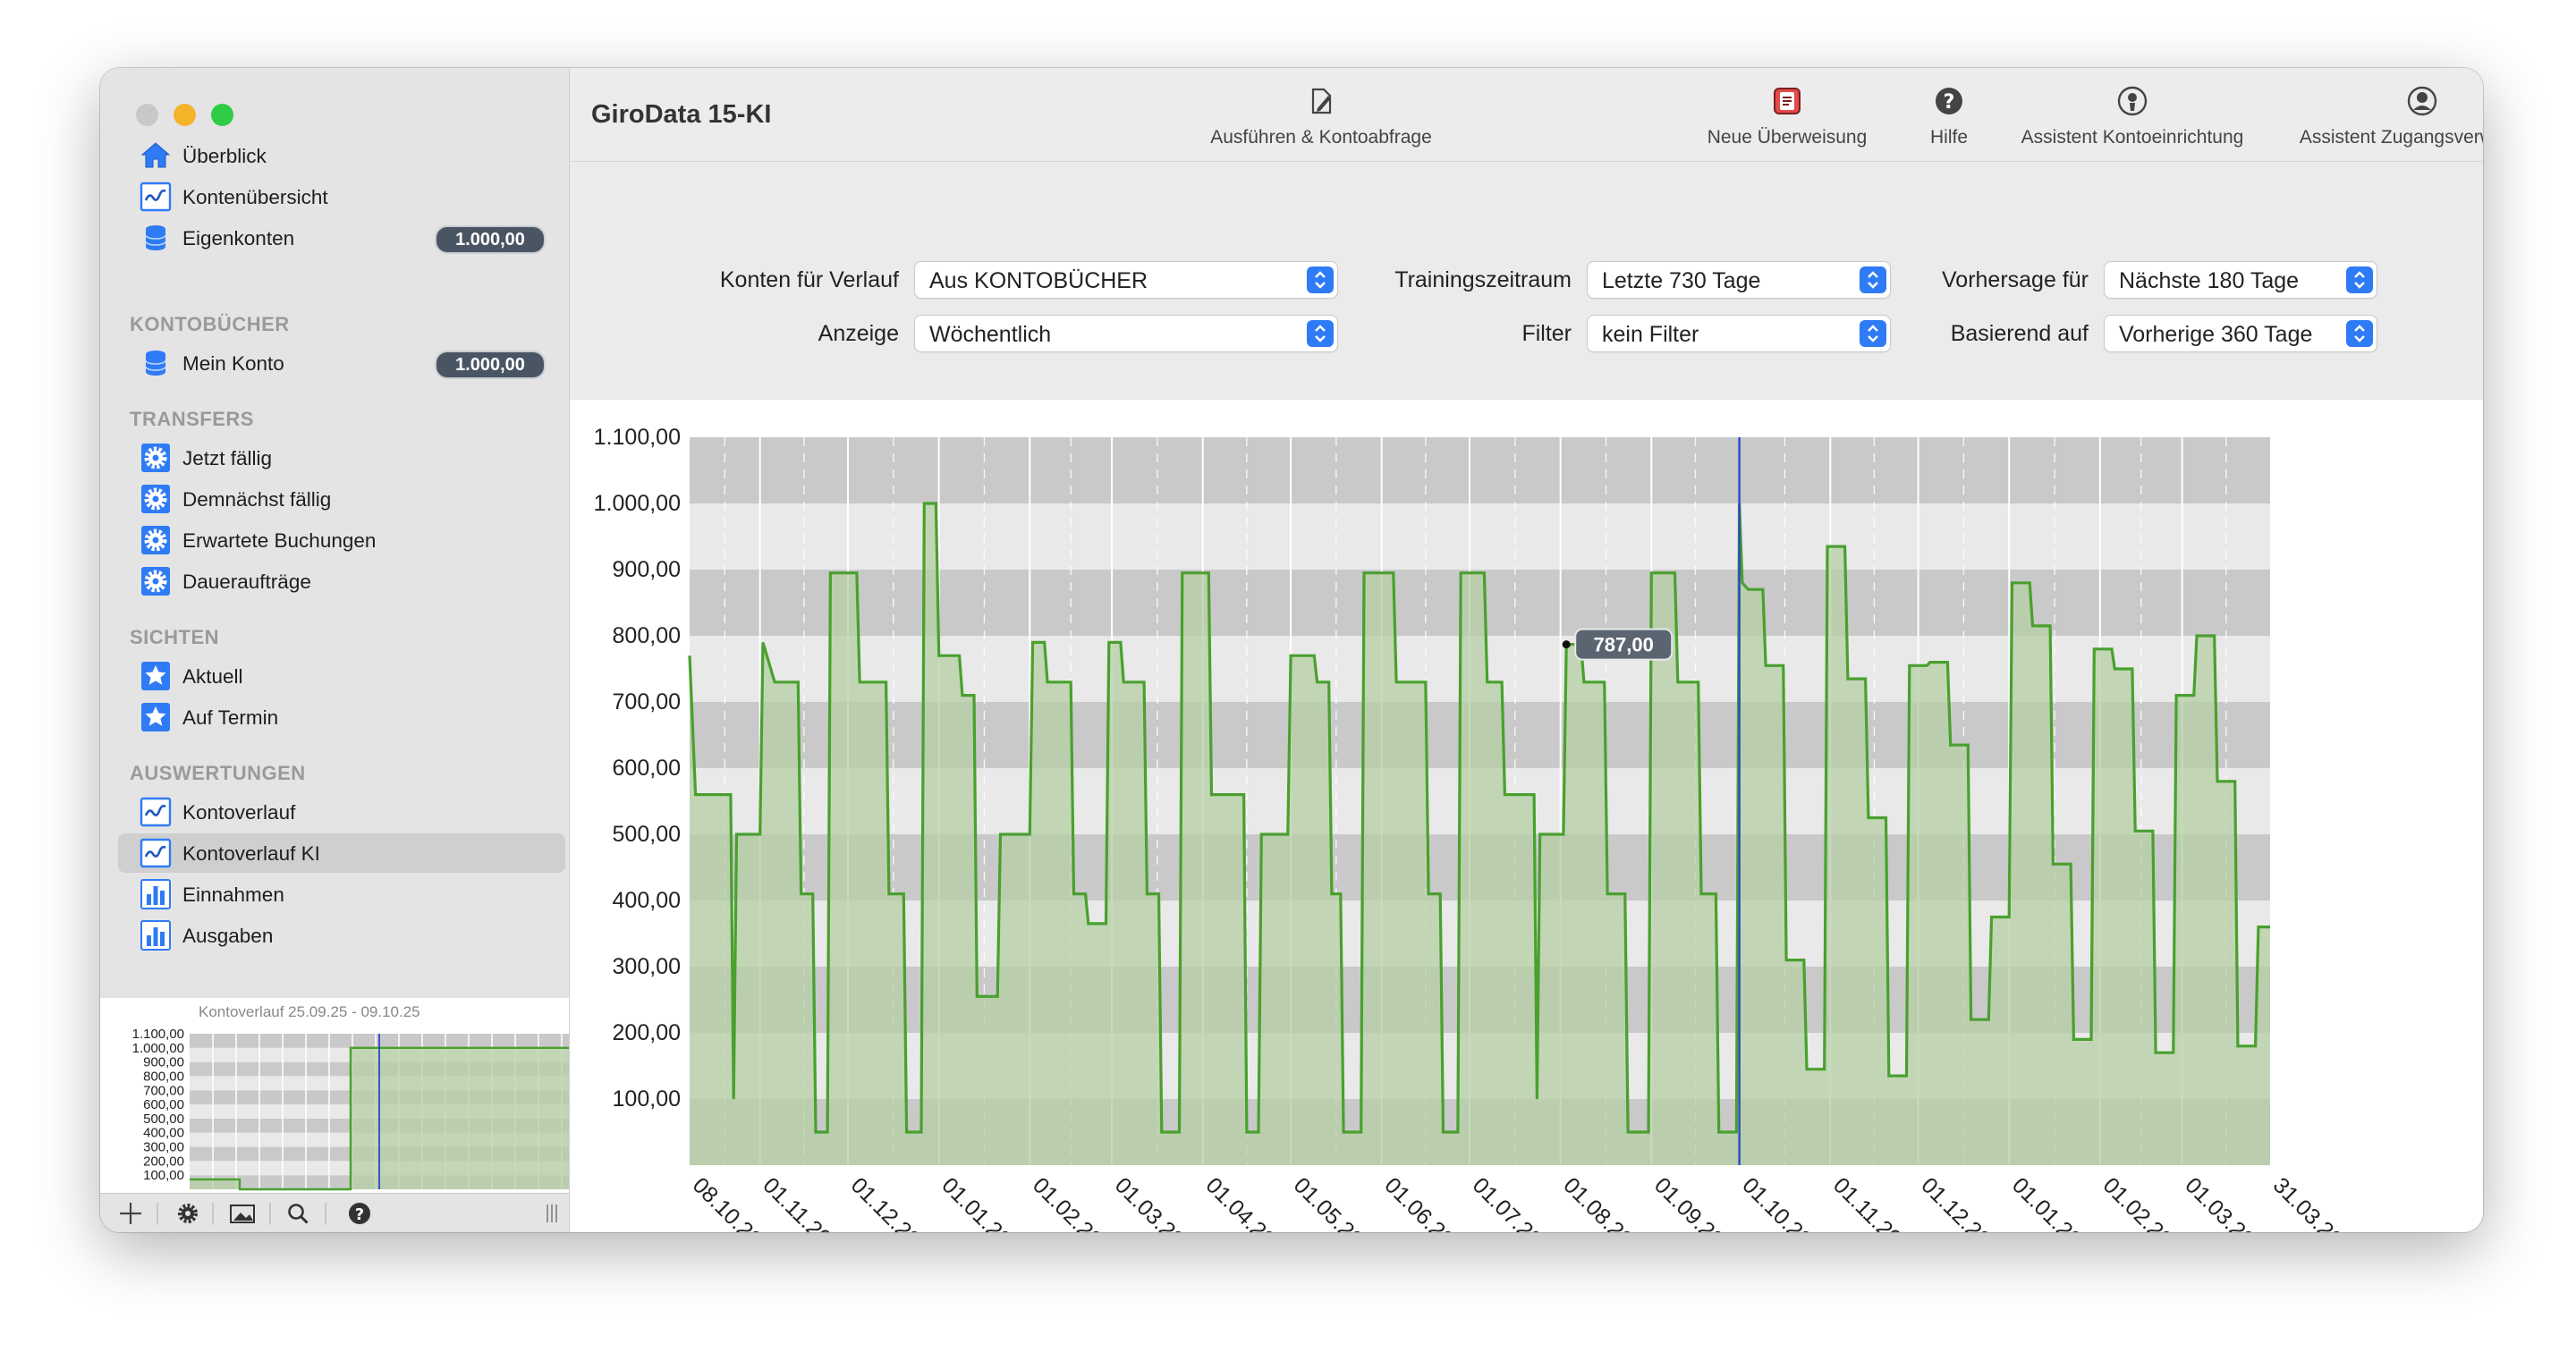 This screenshot has height=1361, width=2576. I want to click on mini-y-label: 400,00, so click(163, 1133).